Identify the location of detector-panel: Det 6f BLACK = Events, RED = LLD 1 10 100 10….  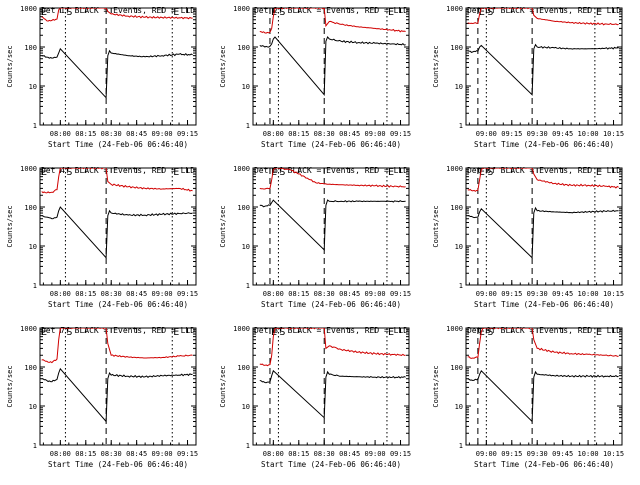
(532, 240).